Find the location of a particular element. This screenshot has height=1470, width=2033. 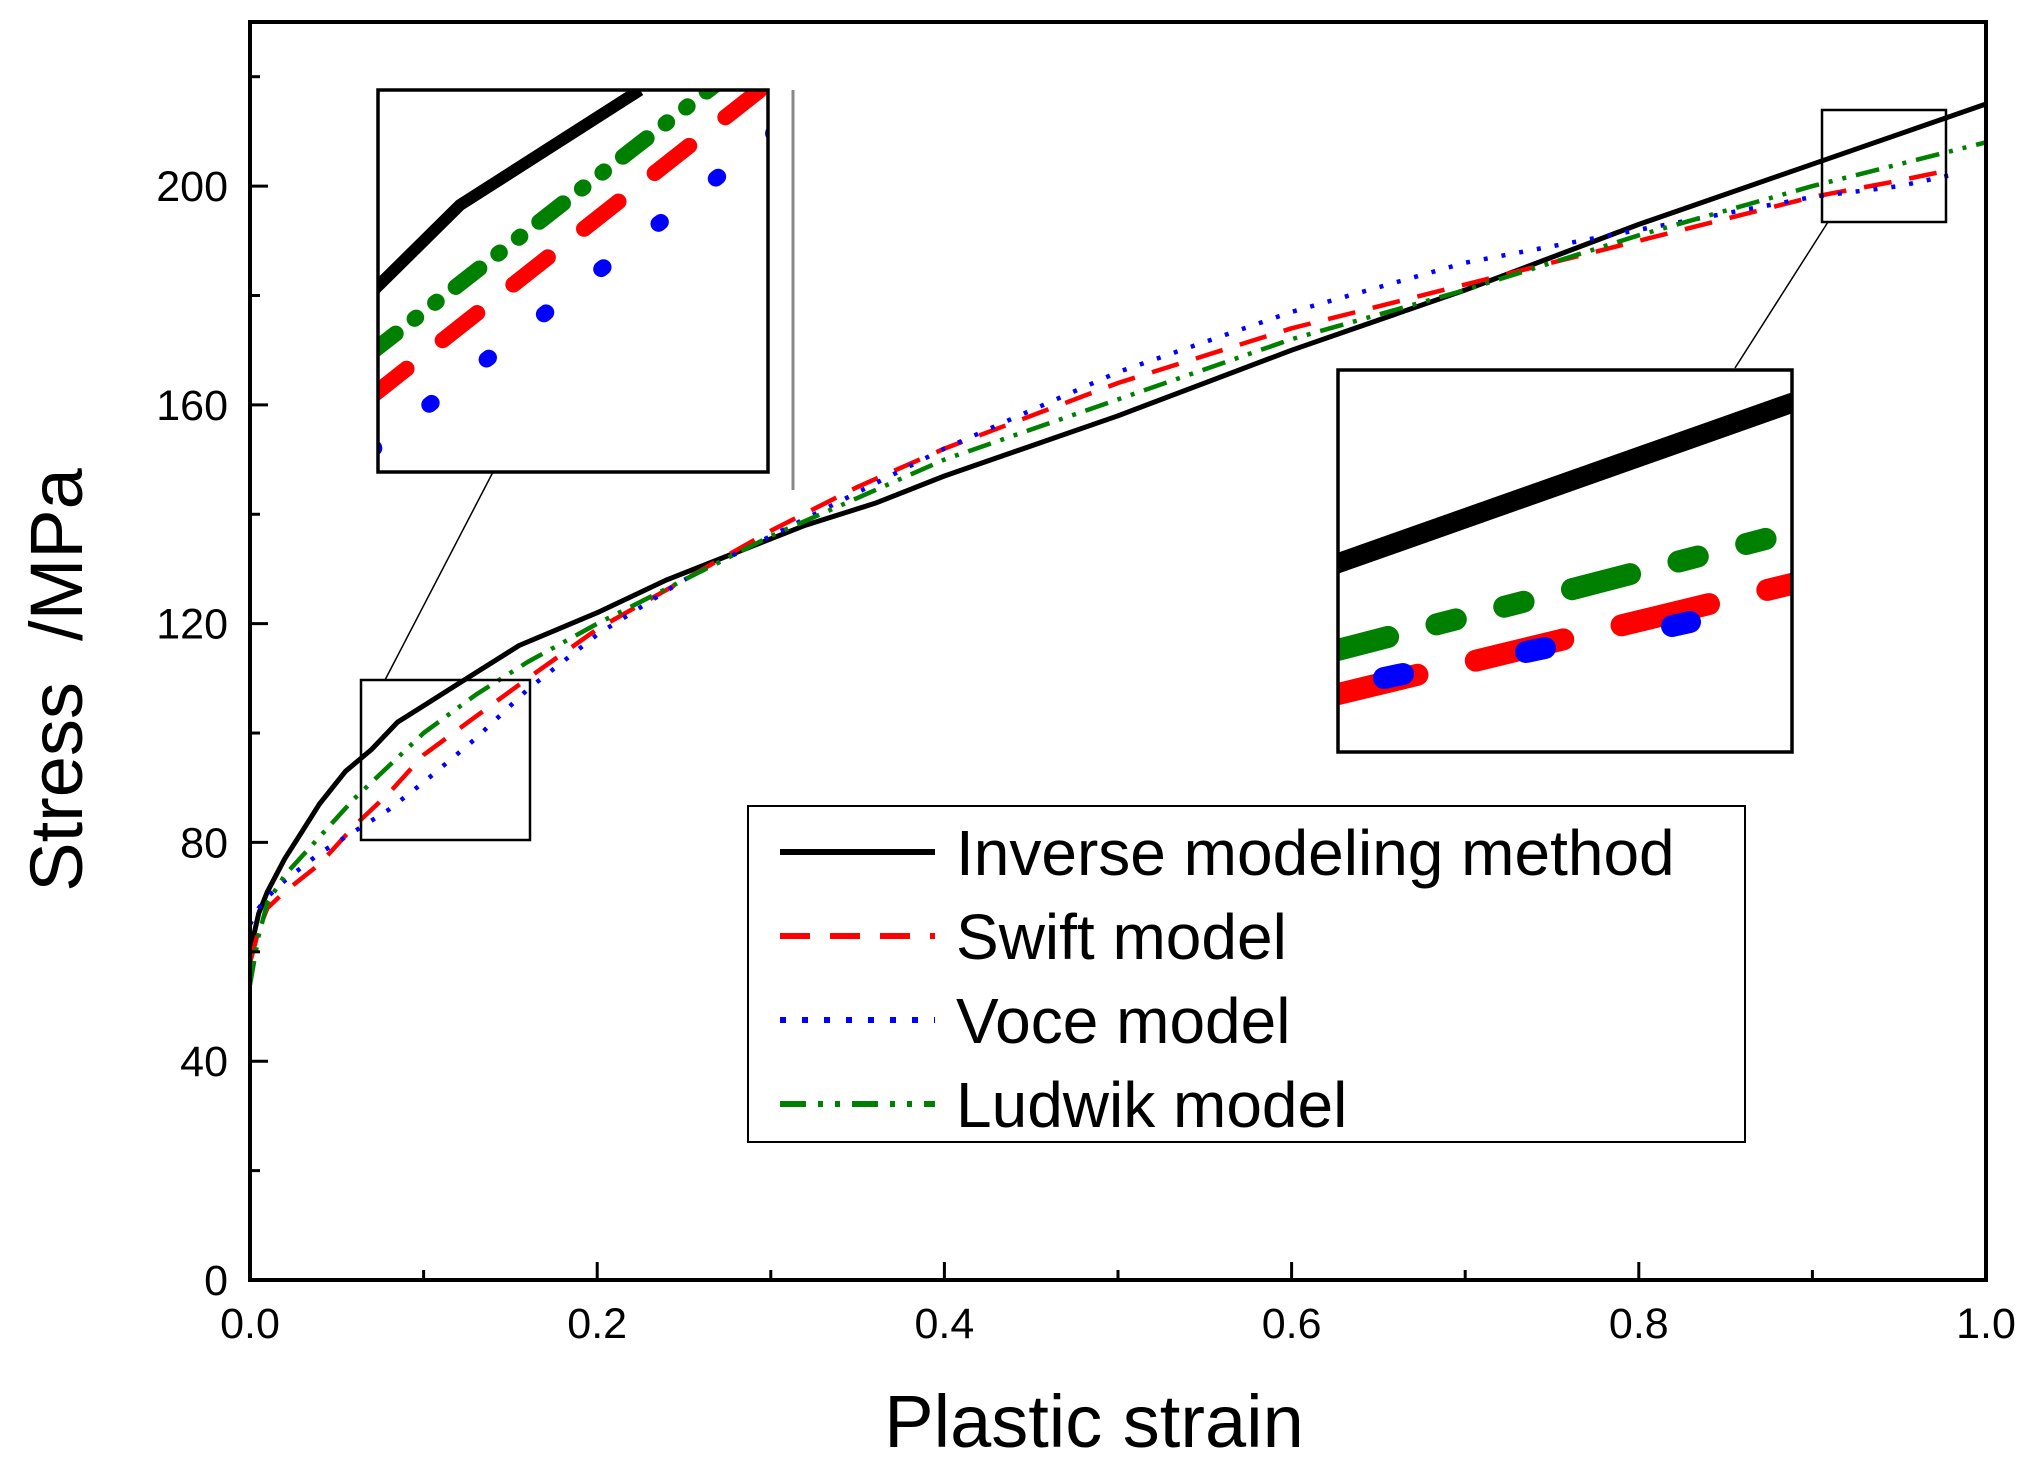

y-tick-label: 80 is located at coordinates (204, 843).